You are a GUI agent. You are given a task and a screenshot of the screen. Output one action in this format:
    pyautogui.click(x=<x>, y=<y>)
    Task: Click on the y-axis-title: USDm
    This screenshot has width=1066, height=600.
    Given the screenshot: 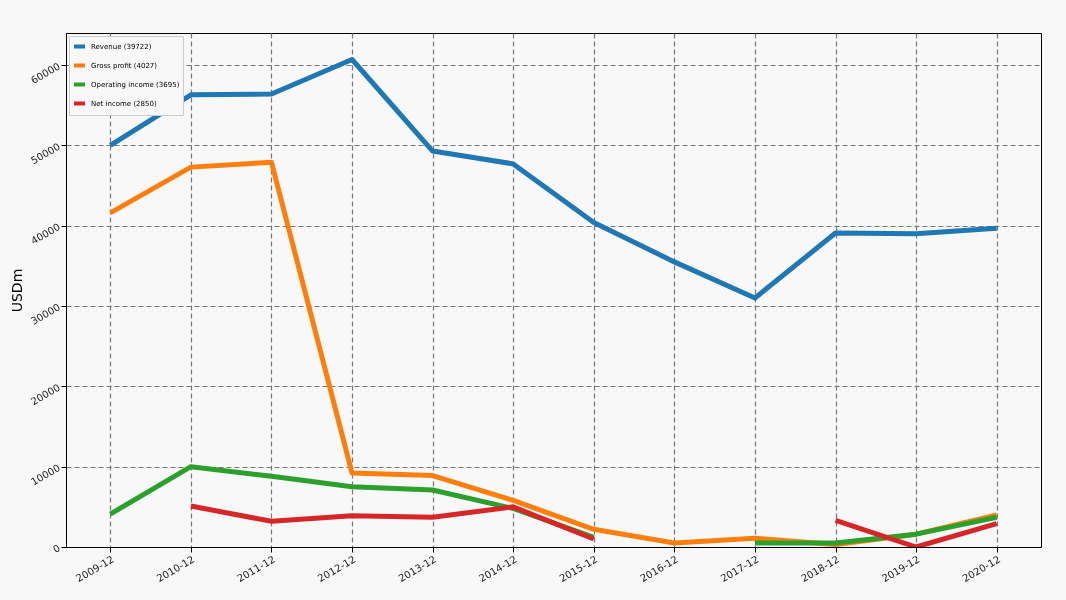 What is the action you would take?
    pyautogui.click(x=17, y=290)
    